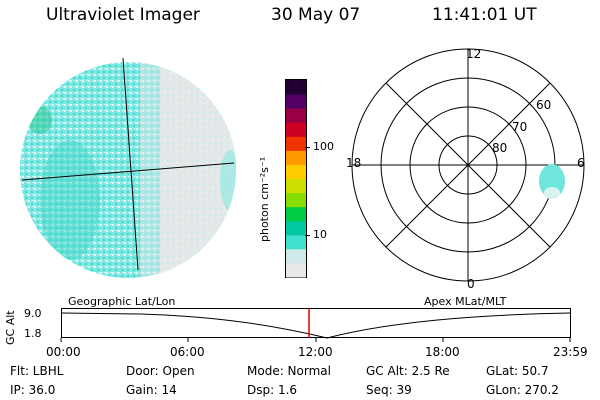 Image resolution: width=600 pixels, height=400 pixels. What do you see at coordinates (315, 352) in the screenshot?
I see `time-tick-1200: 12:00` at bounding box center [315, 352].